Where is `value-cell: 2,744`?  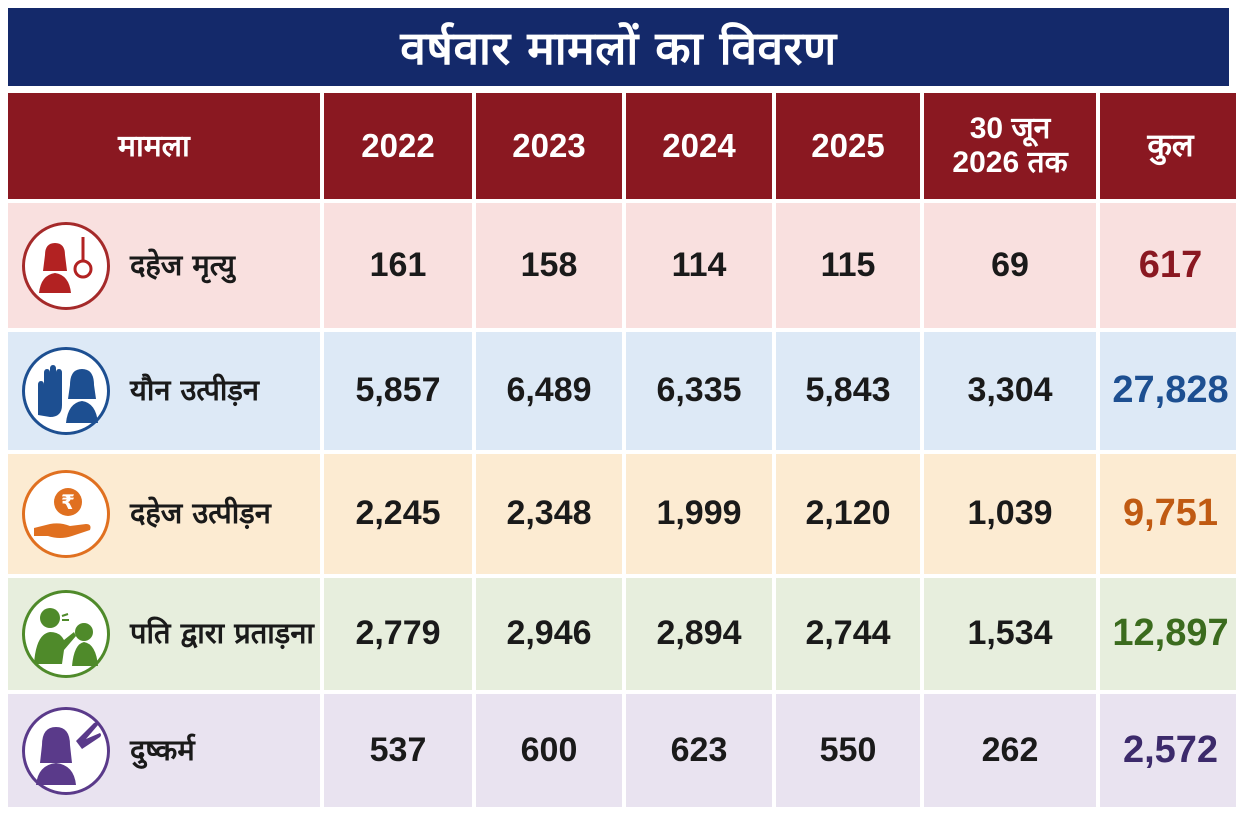
value-cell: 2,744 is located at coordinates (848, 634).